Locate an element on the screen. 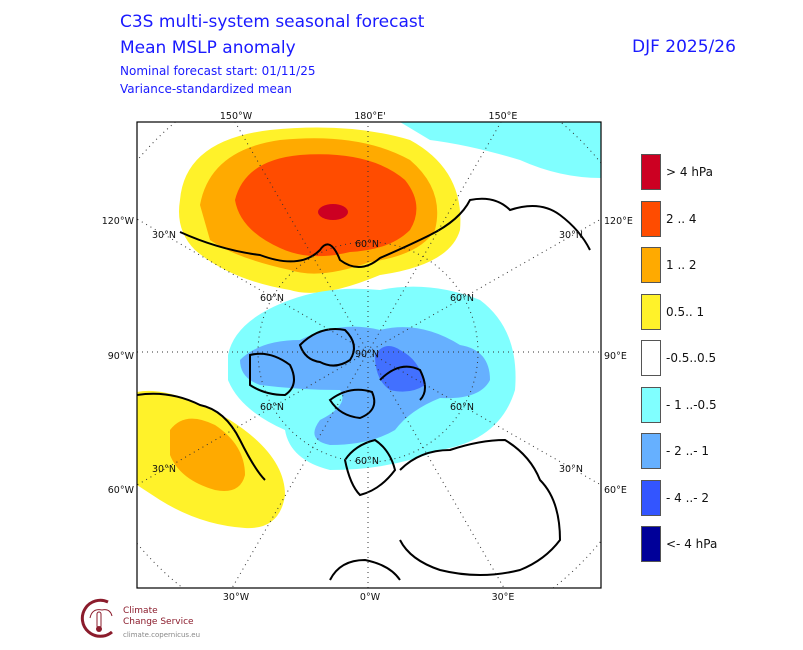  logo-text-line1: Climate is located at coordinates (140, 611).